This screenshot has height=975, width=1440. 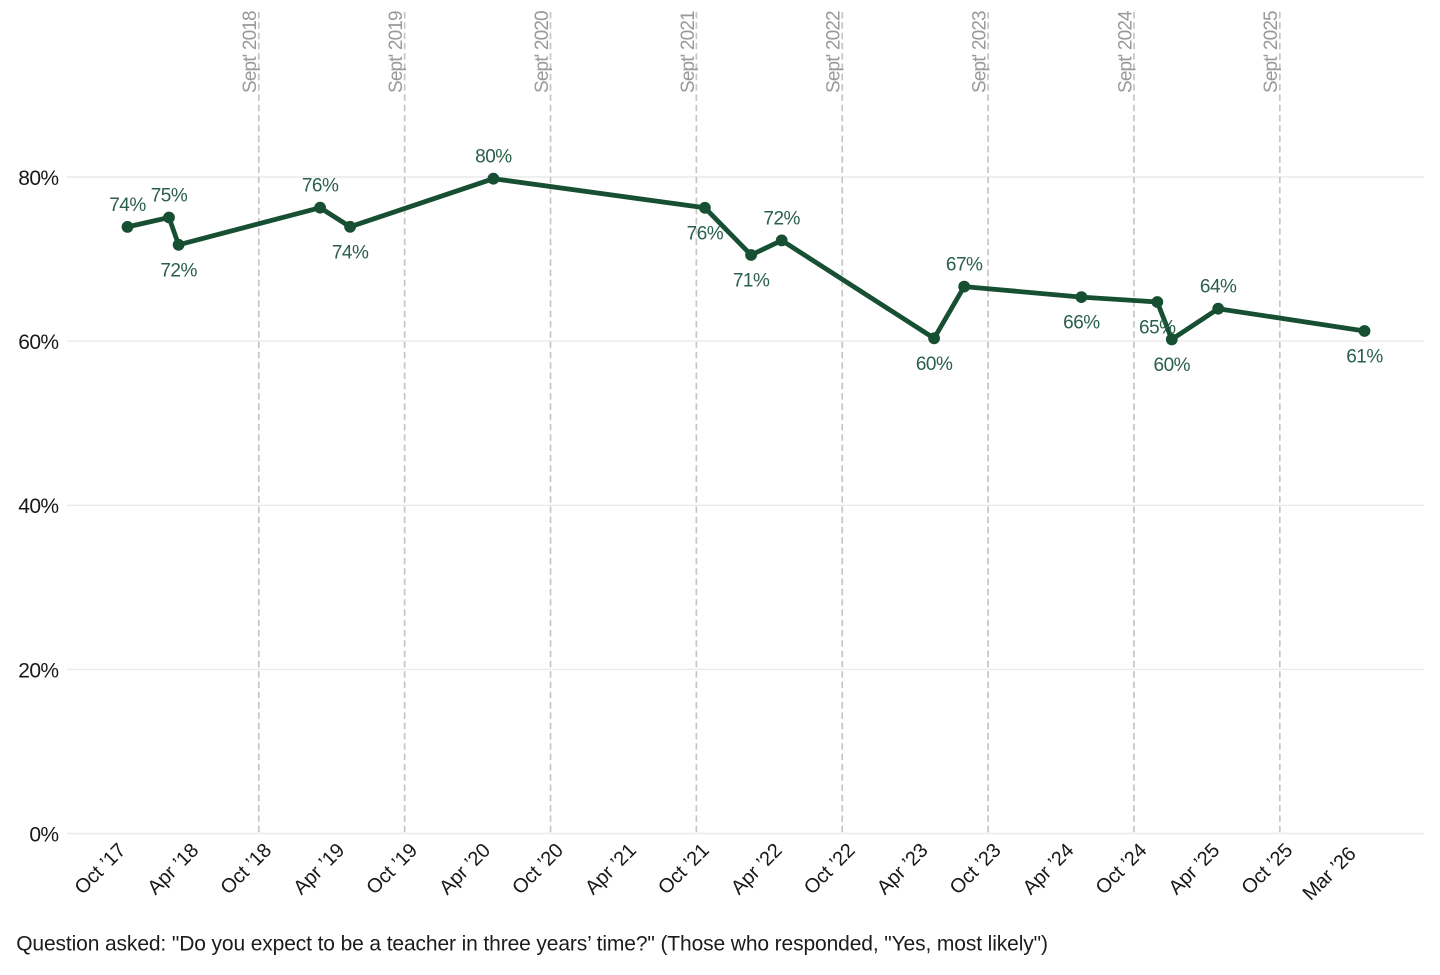 What do you see at coordinates (751, 281) in the screenshot?
I see `svg-text: 71%` at bounding box center [751, 281].